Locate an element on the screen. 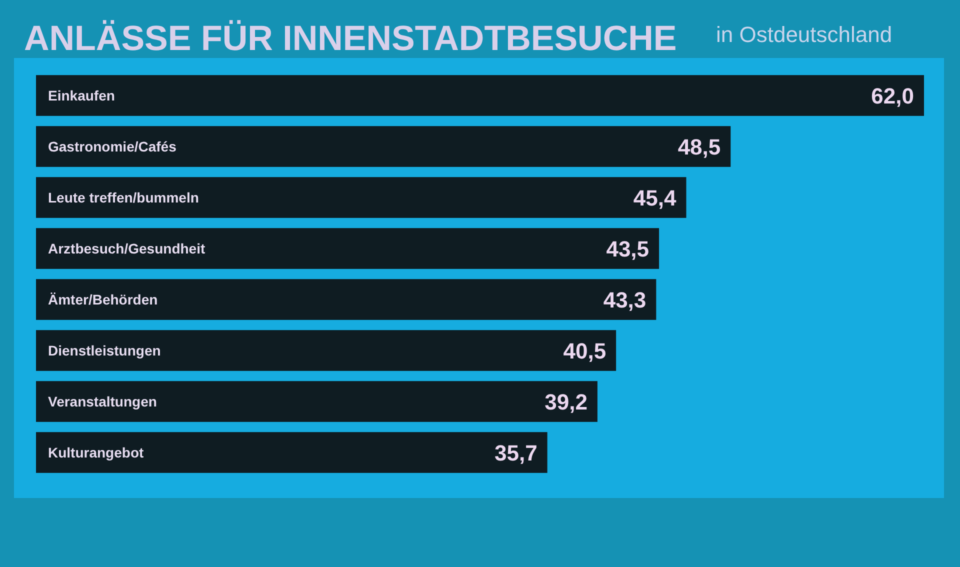  y-tick-label: Ämter/Behörden is located at coordinates (103, 300).